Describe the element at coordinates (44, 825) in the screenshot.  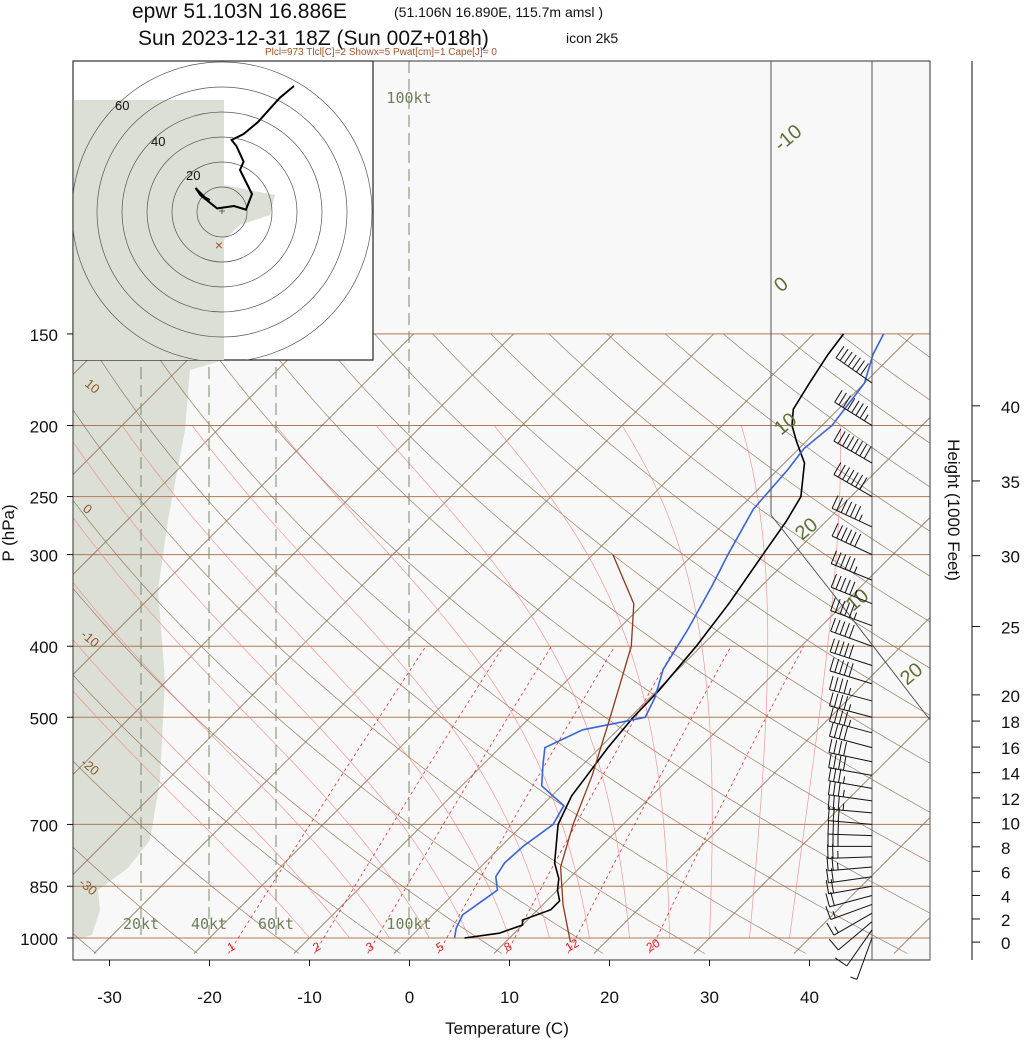
I see `y-tick-label: 700` at that location.